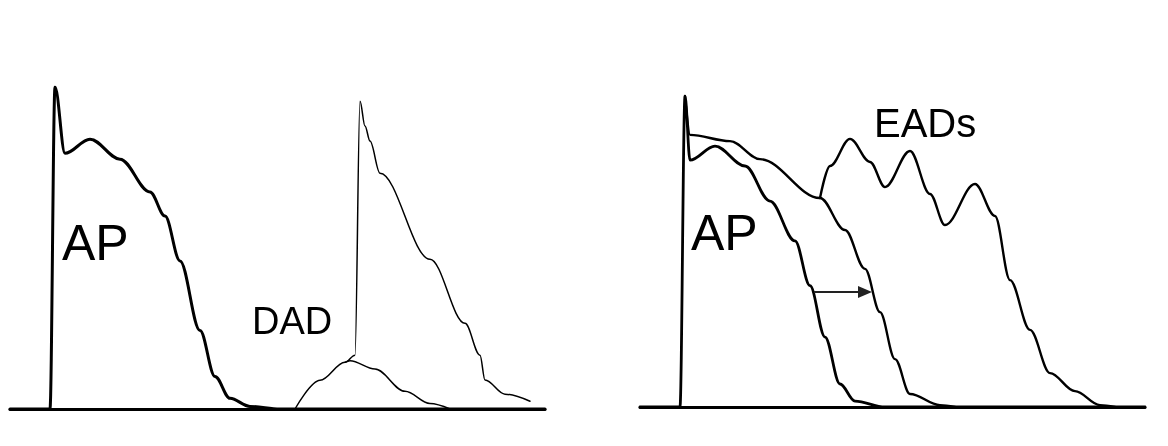  What do you see at coordinates (925, 123) in the screenshot?
I see `annotation: EADs` at bounding box center [925, 123].